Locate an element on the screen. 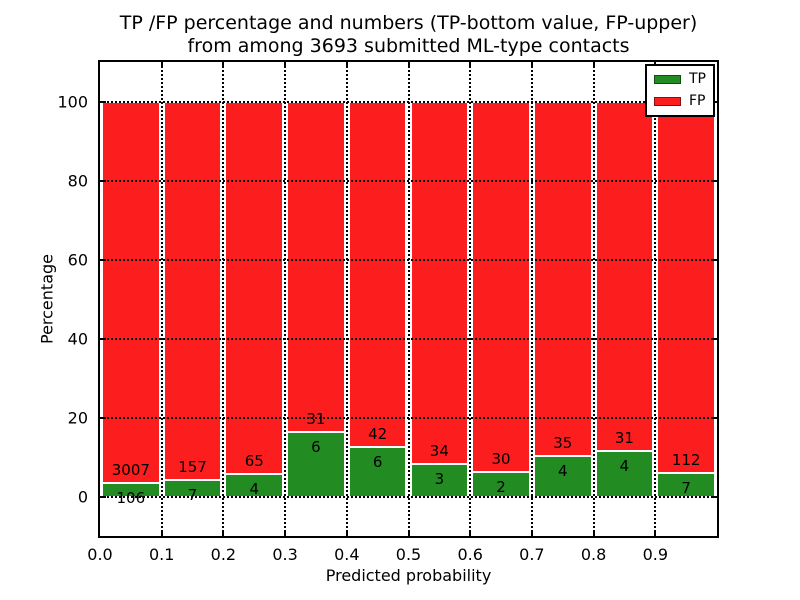 The width and height of the screenshot is (800, 600). x-tick-label: 0.7 is located at coordinates (532, 554).